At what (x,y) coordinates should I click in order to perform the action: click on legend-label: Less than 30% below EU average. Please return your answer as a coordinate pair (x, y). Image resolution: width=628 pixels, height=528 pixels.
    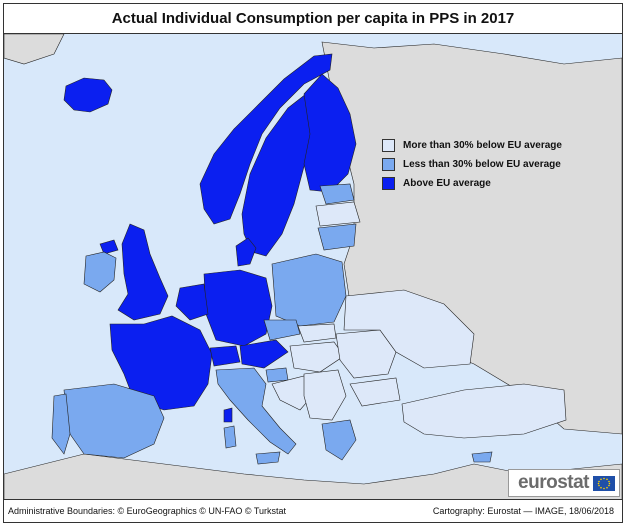
    Looking at the image, I should click on (482, 164).